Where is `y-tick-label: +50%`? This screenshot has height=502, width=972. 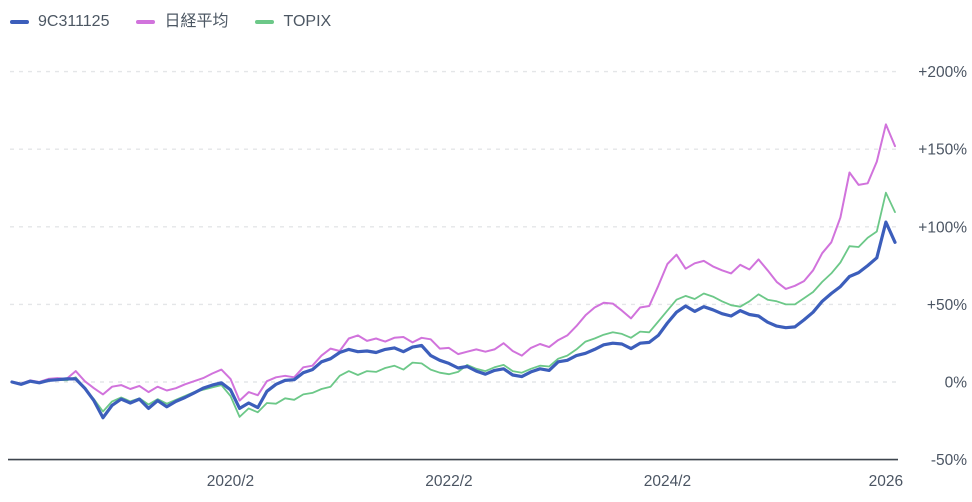
y-tick-label: +50% is located at coordinates (947, 305).